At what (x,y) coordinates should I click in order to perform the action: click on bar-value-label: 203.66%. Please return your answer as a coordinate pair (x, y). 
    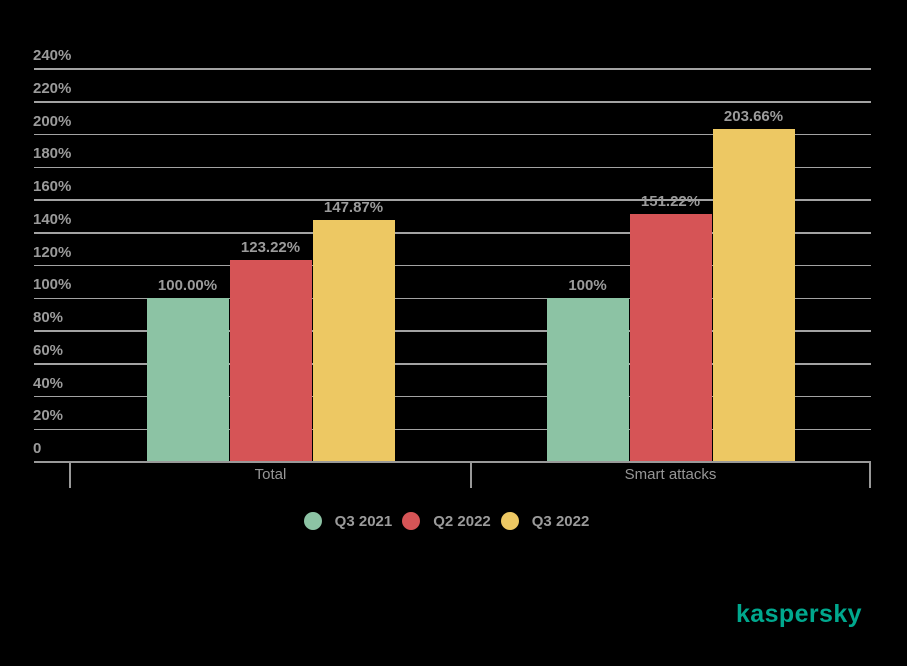
    Looking at the image, I should click on (753, 116).